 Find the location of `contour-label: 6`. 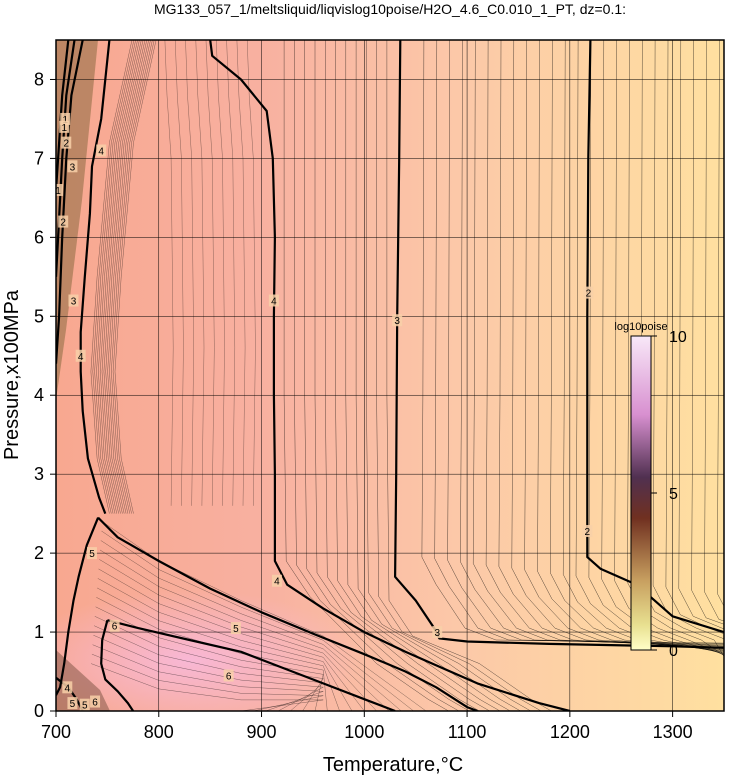

contour-label: 6 is located at coordinates (95, 703).